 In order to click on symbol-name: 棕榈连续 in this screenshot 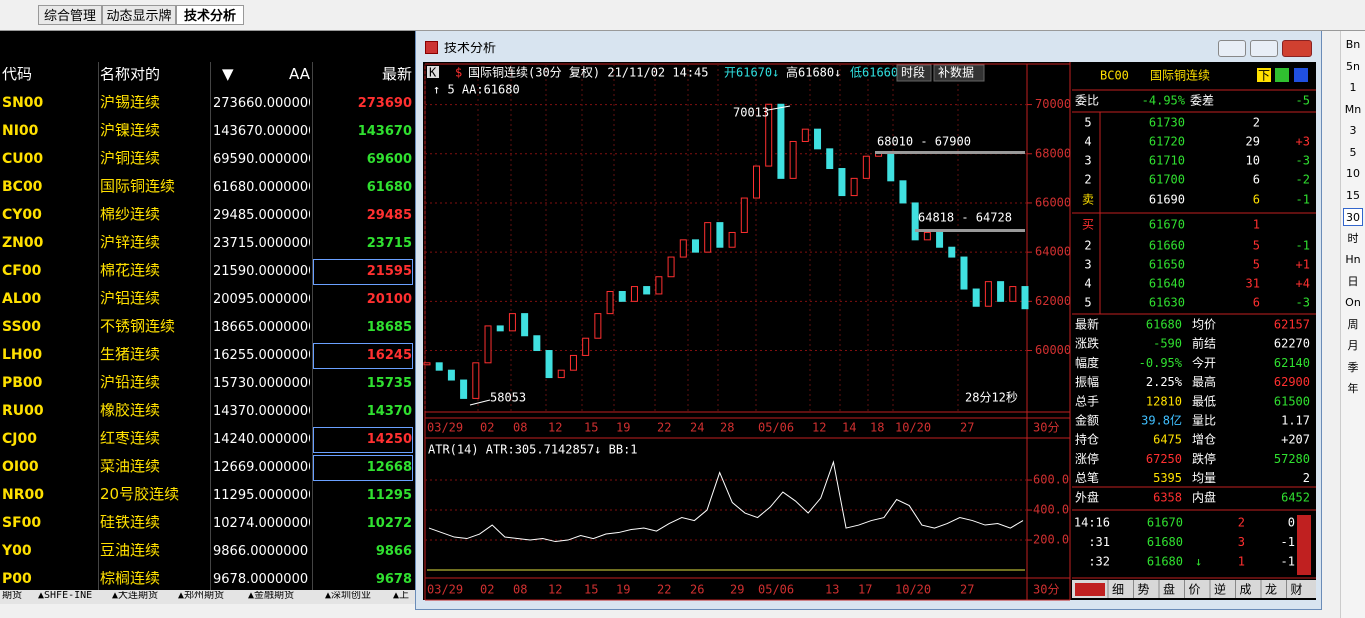, I will do `click(130, 579)`.